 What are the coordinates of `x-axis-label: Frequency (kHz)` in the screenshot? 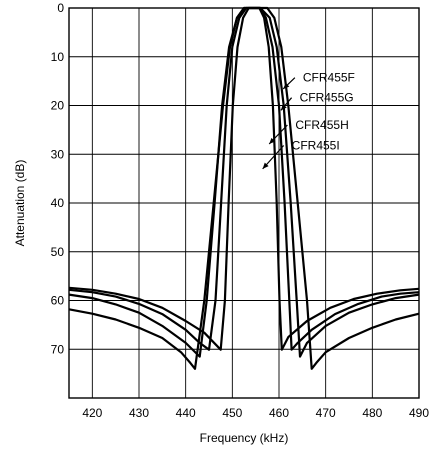 It's located at (244, 438).